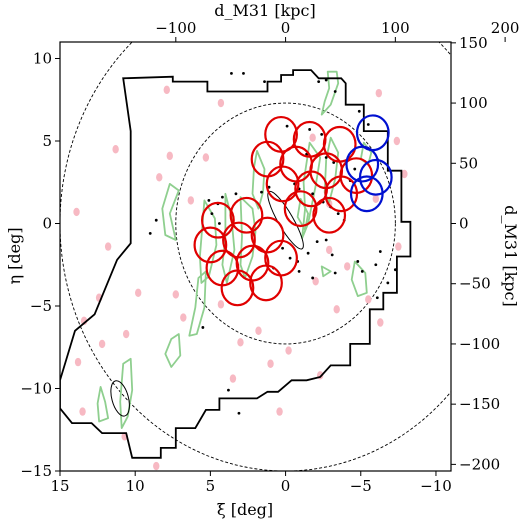 Image resolution: width=520 pixels, height=520 pixels. I want to click on x-tick-label-0: 15, so click(59, 486).